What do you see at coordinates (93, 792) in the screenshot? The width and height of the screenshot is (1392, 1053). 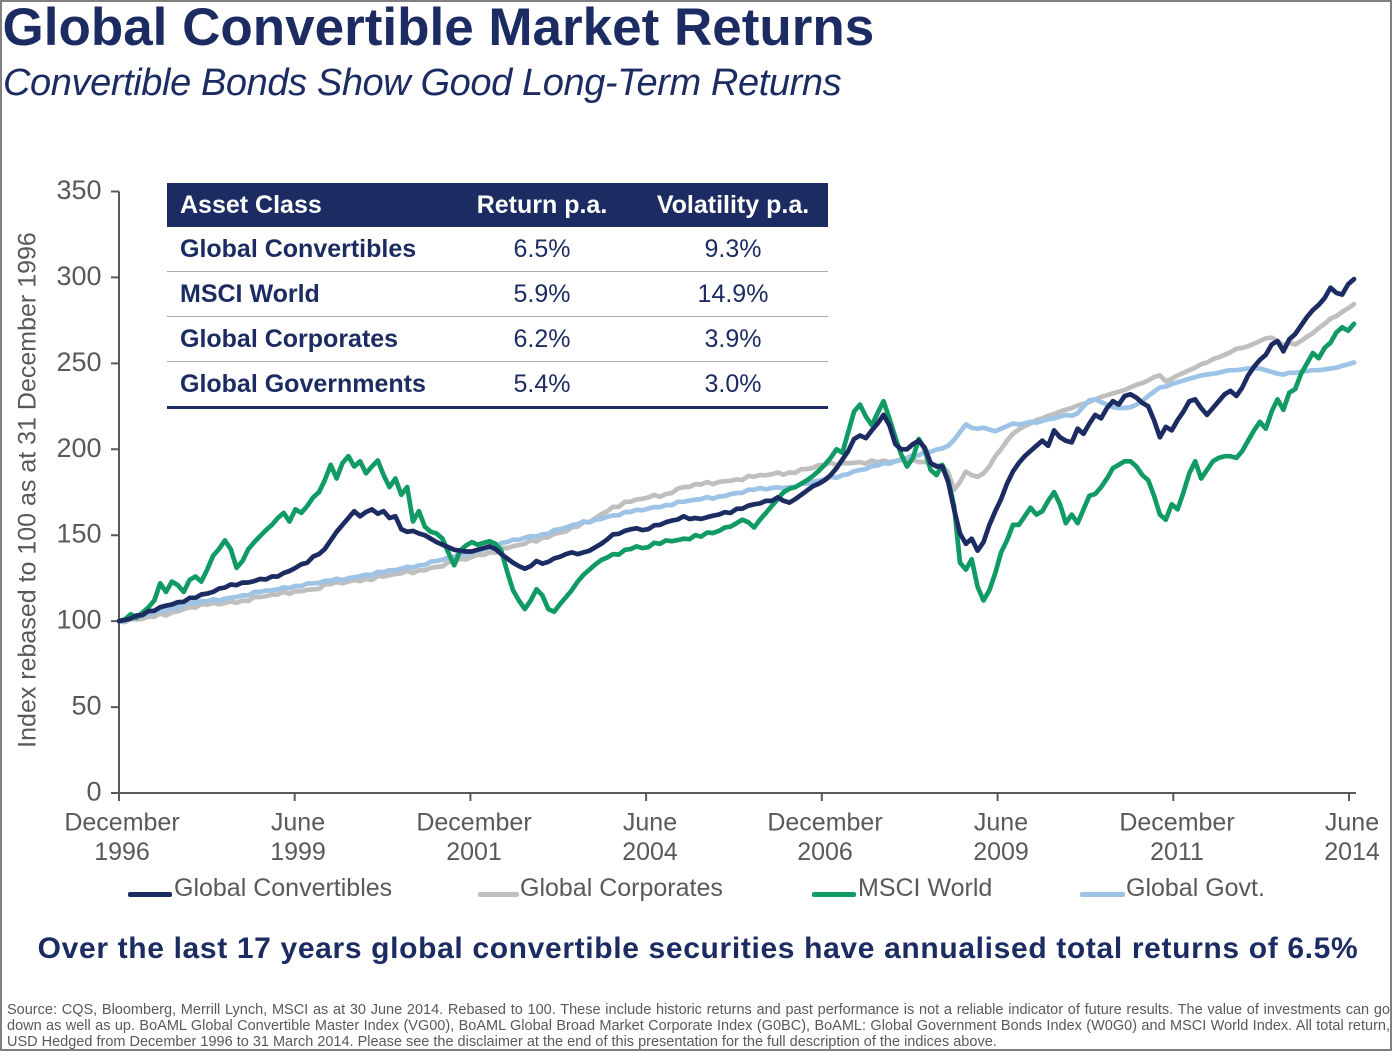 I see `svg-text: 0` at bounding box center [93, 792].